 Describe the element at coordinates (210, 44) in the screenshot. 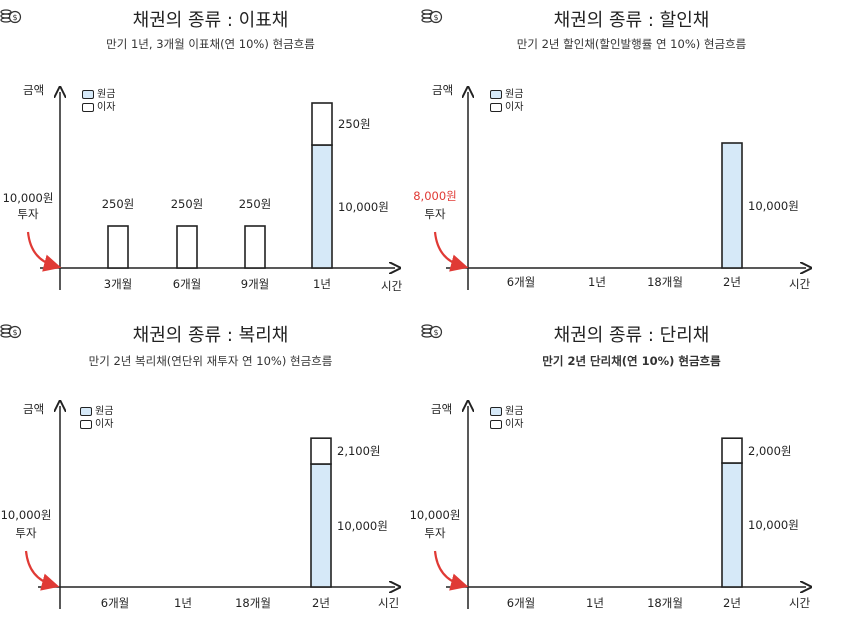

I see `panel-subtitle: 만기 1년, 3개월 이표채(연 10%) 현금흐름` at that location.